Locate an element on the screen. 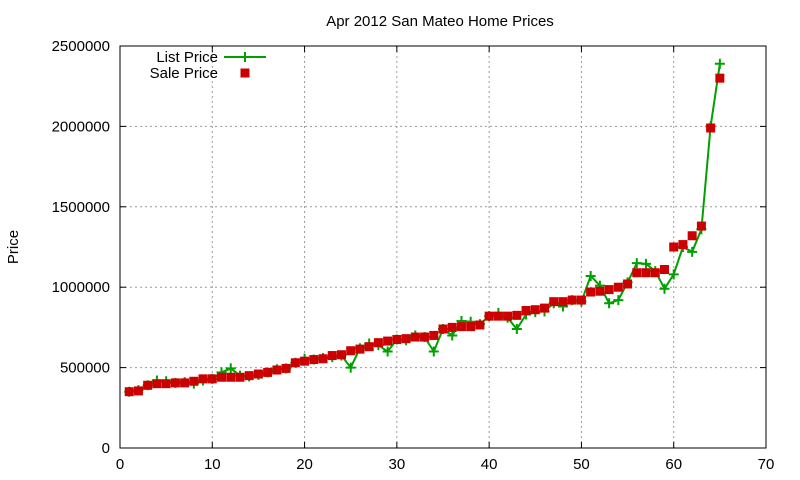 The height and width of the screenshot is (480, 800). x-tick-label: 60 is located at coordinates (673, 464).